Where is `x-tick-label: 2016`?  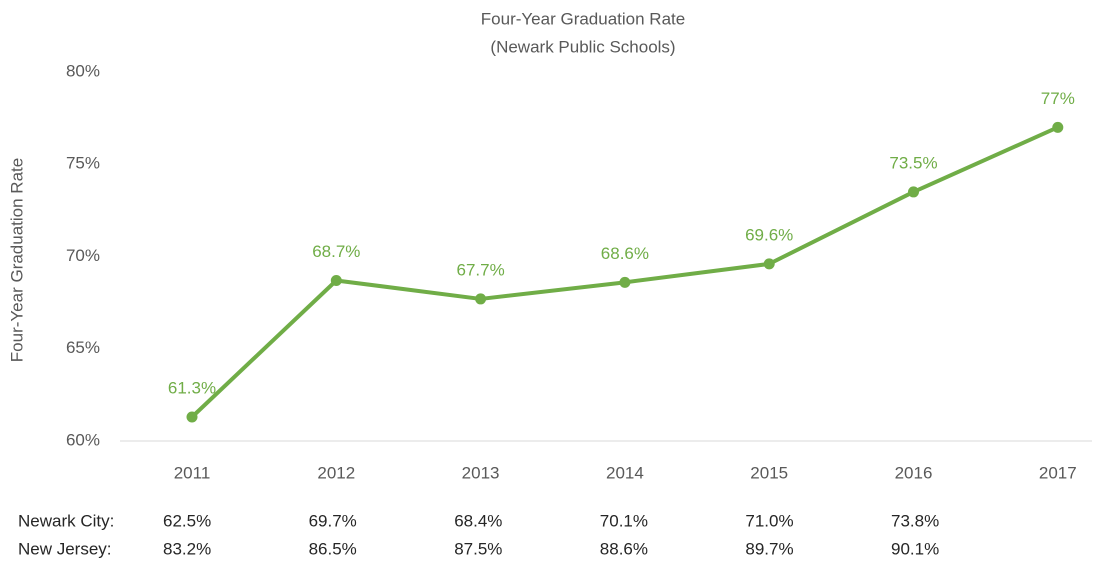
x-tick-label: 2016 is located at coordinates (914, 472).